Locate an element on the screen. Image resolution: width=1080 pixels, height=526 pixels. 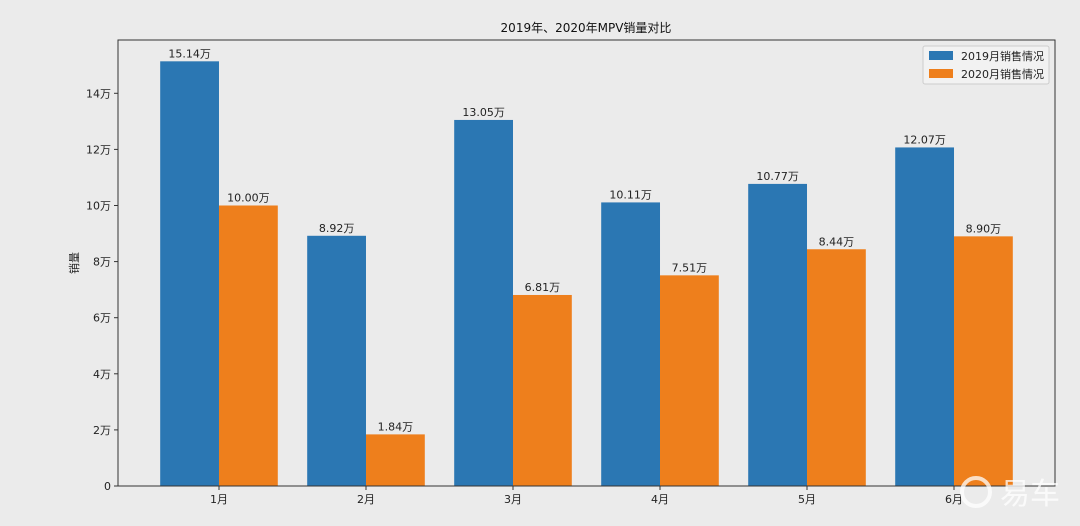
y-axis-label: 销量 is located at coordinates (74, 263).